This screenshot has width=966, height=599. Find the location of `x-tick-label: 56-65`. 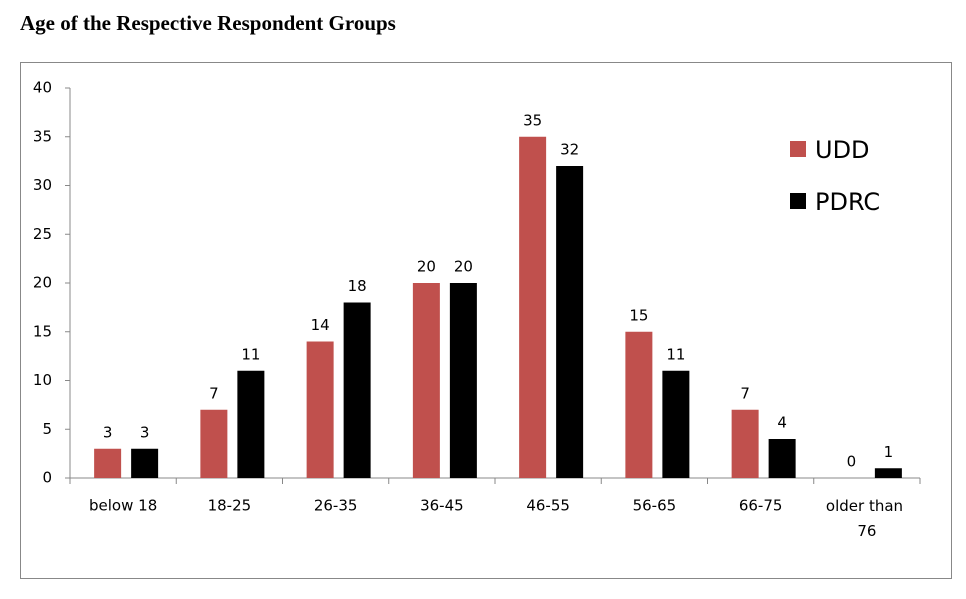

x-tick-label: 56-65 is located at coordinates (655, 506).